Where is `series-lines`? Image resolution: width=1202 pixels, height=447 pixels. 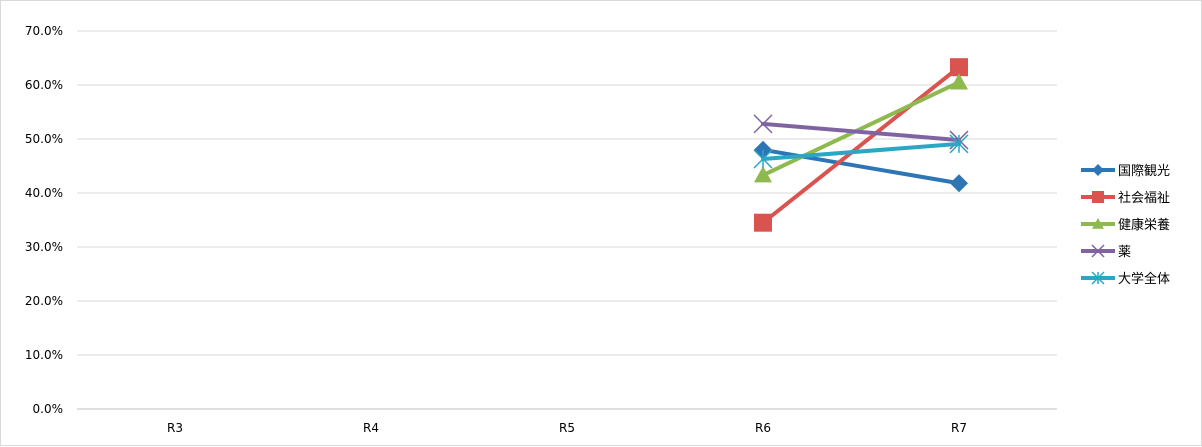 series-lines is located at coordinates (861, 145).